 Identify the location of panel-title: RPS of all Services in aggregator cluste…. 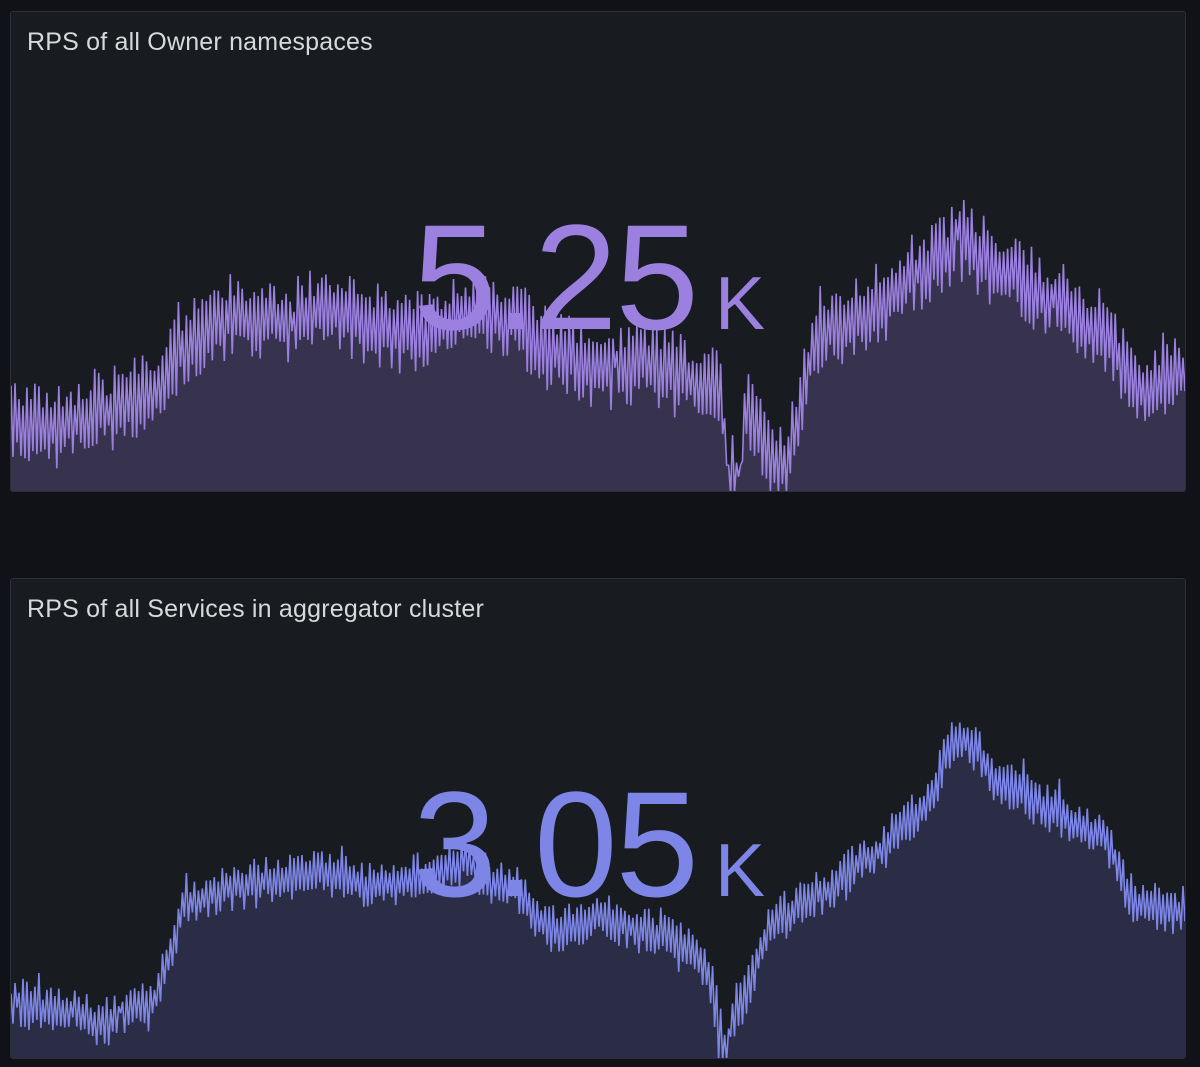
(256, 609).